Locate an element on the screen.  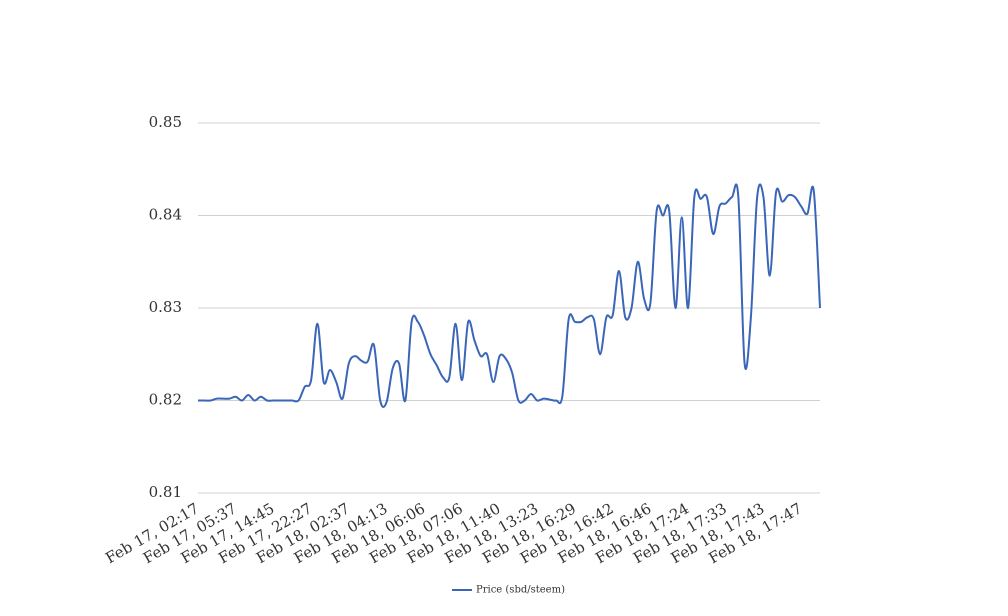
y-tick-label: 0.81 is located at coordinates (165, 492).